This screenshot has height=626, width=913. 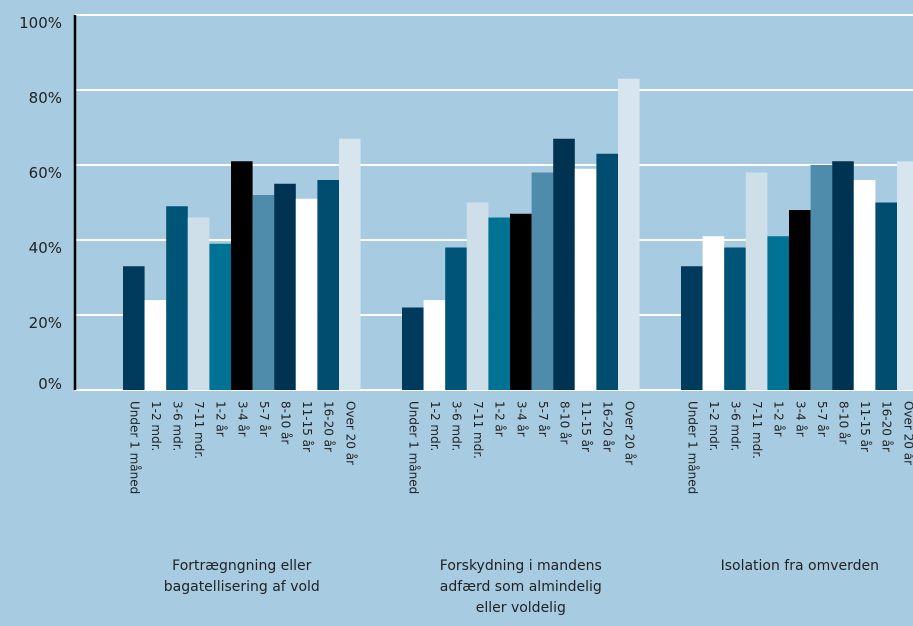 I want to click on y-tick-label: 20%, so click(x=45, y=323).